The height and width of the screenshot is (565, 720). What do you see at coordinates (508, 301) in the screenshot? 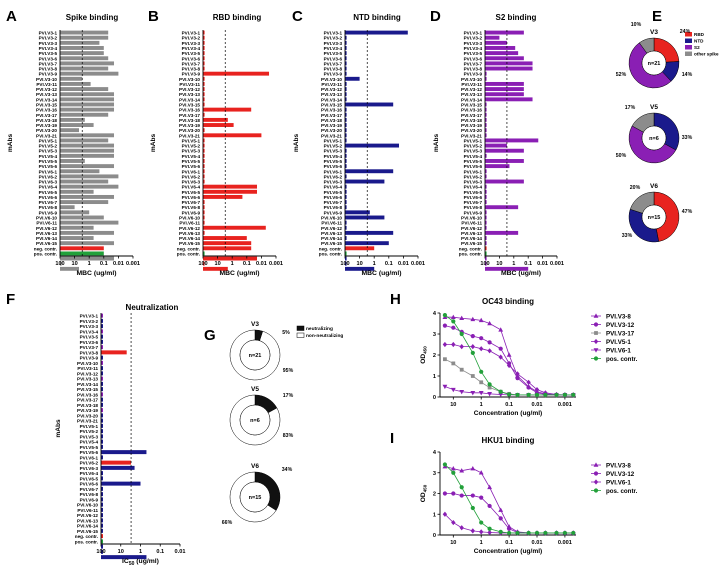
I see `panel-title: OC43 binding` at bounding box center [508, 301].